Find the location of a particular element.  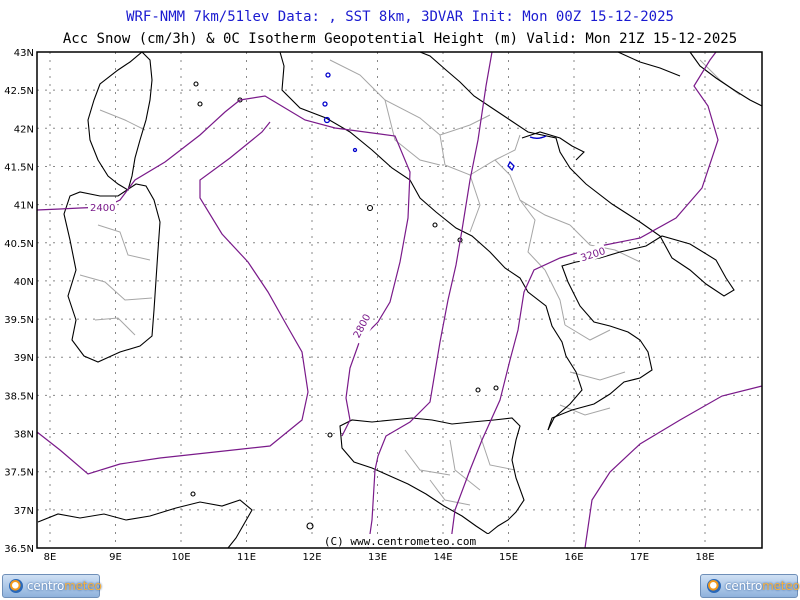

latitude-label: 37.5N is located at coordinates (19, 473).